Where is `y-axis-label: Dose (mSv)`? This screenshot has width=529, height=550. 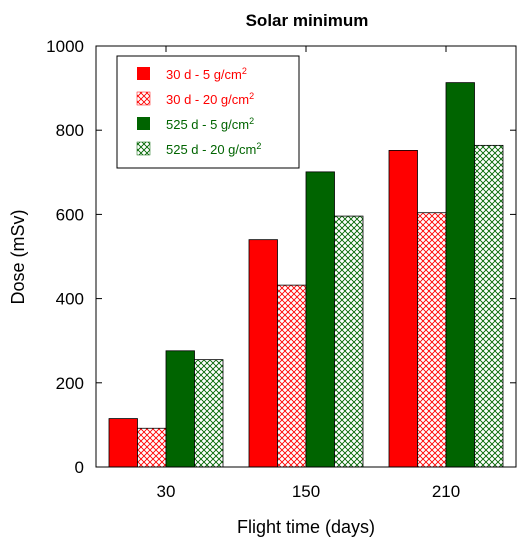
y-axis-label: Dose (mSv) is located at coordinates (18, 256).